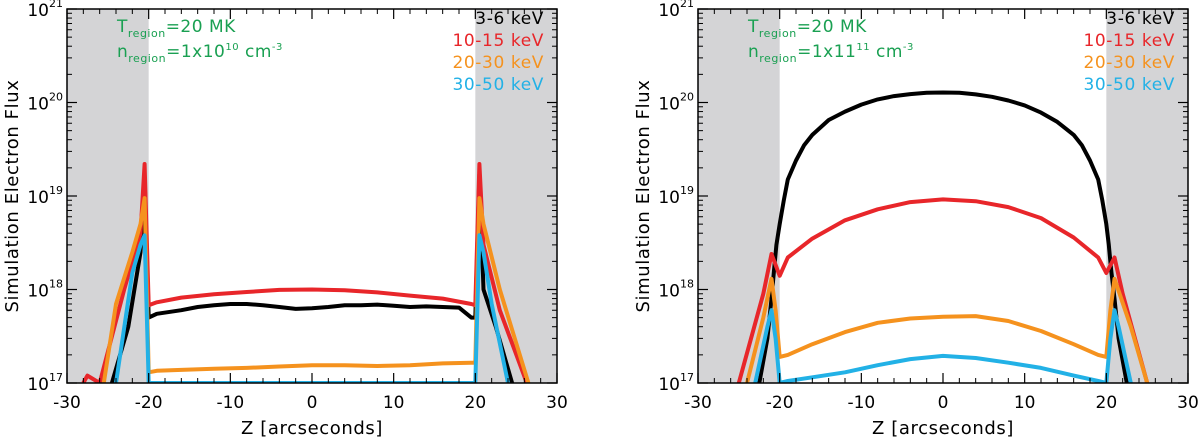 The height and width of the screenshot is (445, 1204). I want to click on anno-n-sup: 10, so click(232, 47).